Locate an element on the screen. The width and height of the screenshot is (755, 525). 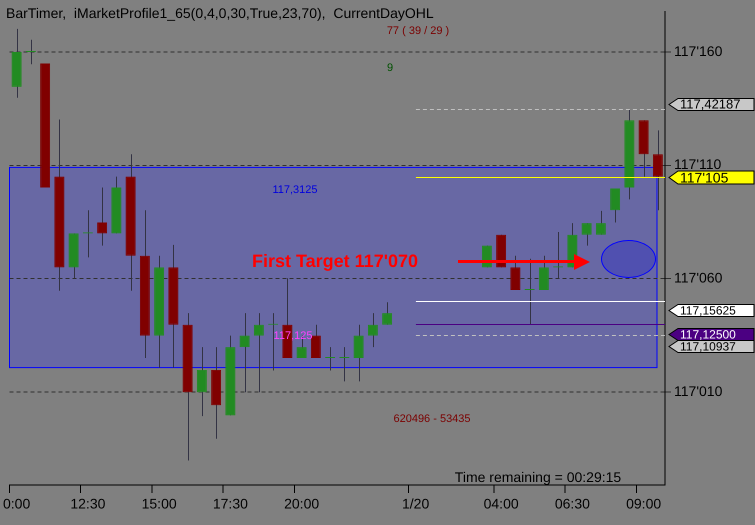
x-tick-label: 06:30 is located at coordinates (572, 503).